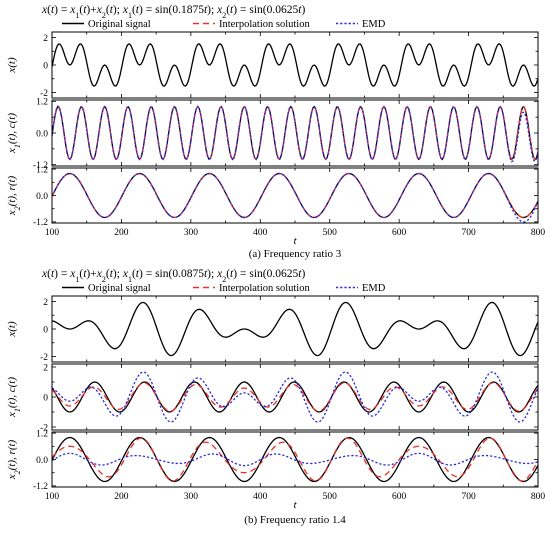  Describe the element at coordinates (295, 254) in the screenshot. I see `chart-caption: (a) Frequency ratio 3` at that location.